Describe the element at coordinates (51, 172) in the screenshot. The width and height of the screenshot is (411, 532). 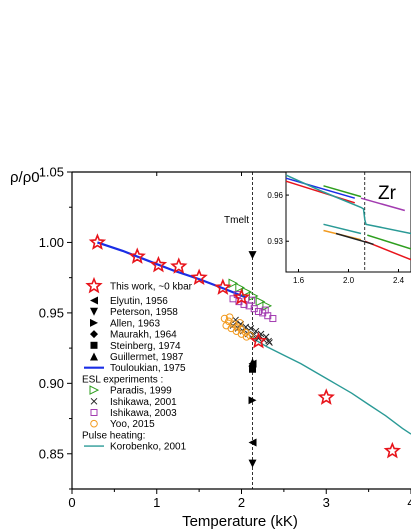
I see `y-tick-label: 1.05` at that location.